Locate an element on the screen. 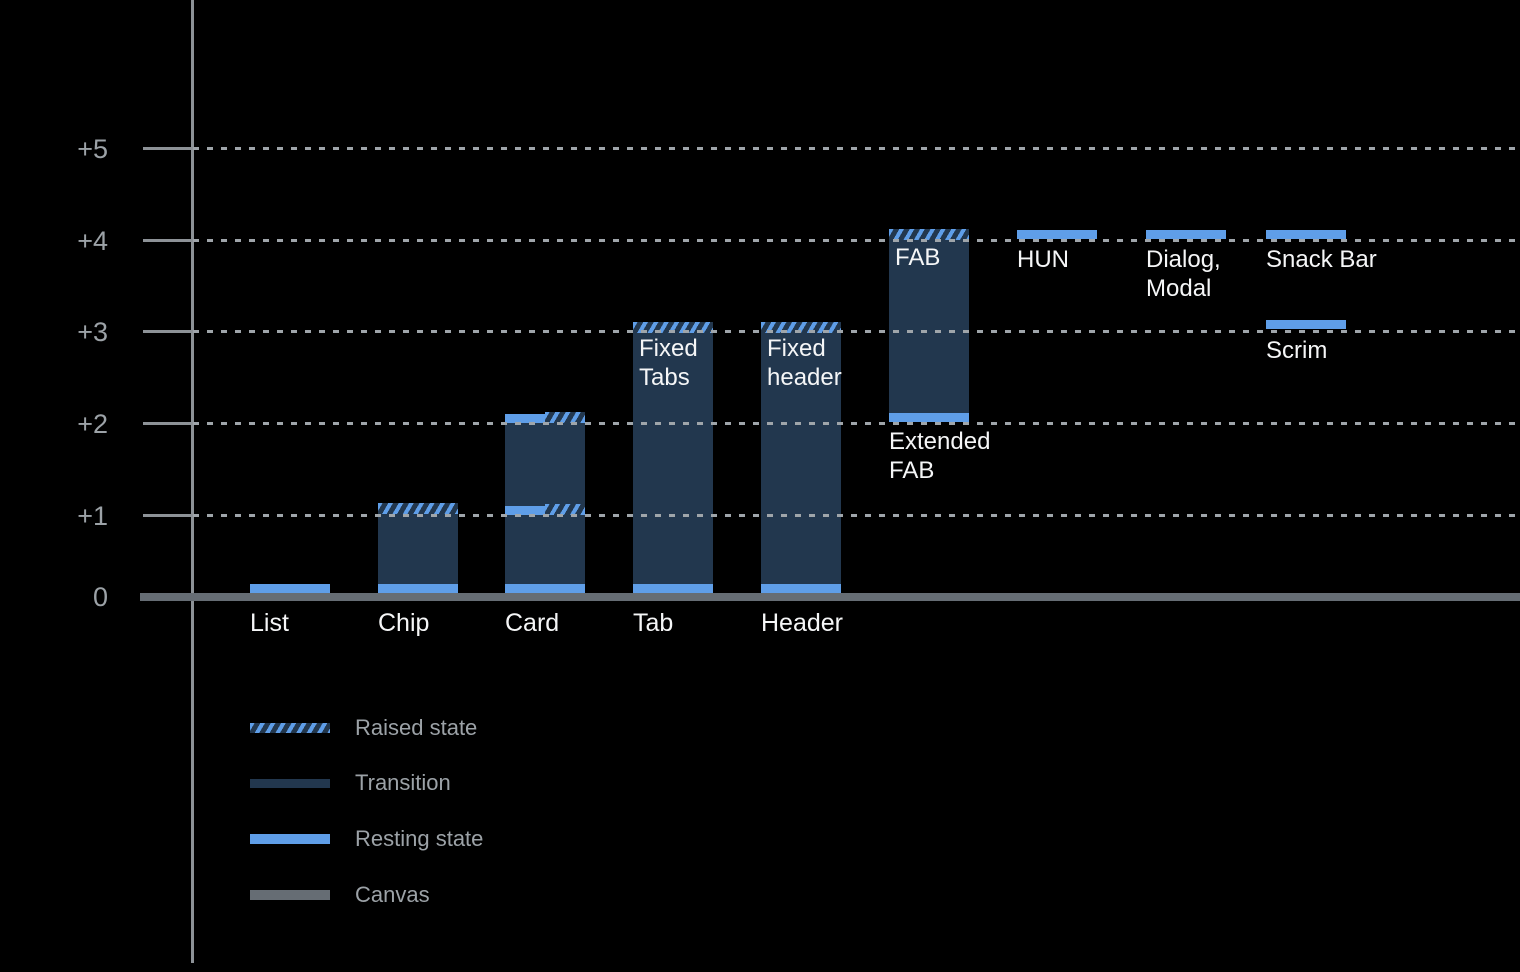 This screenshot has width=1520, height=972. bar-label: List is located at coordinates (269, 623).